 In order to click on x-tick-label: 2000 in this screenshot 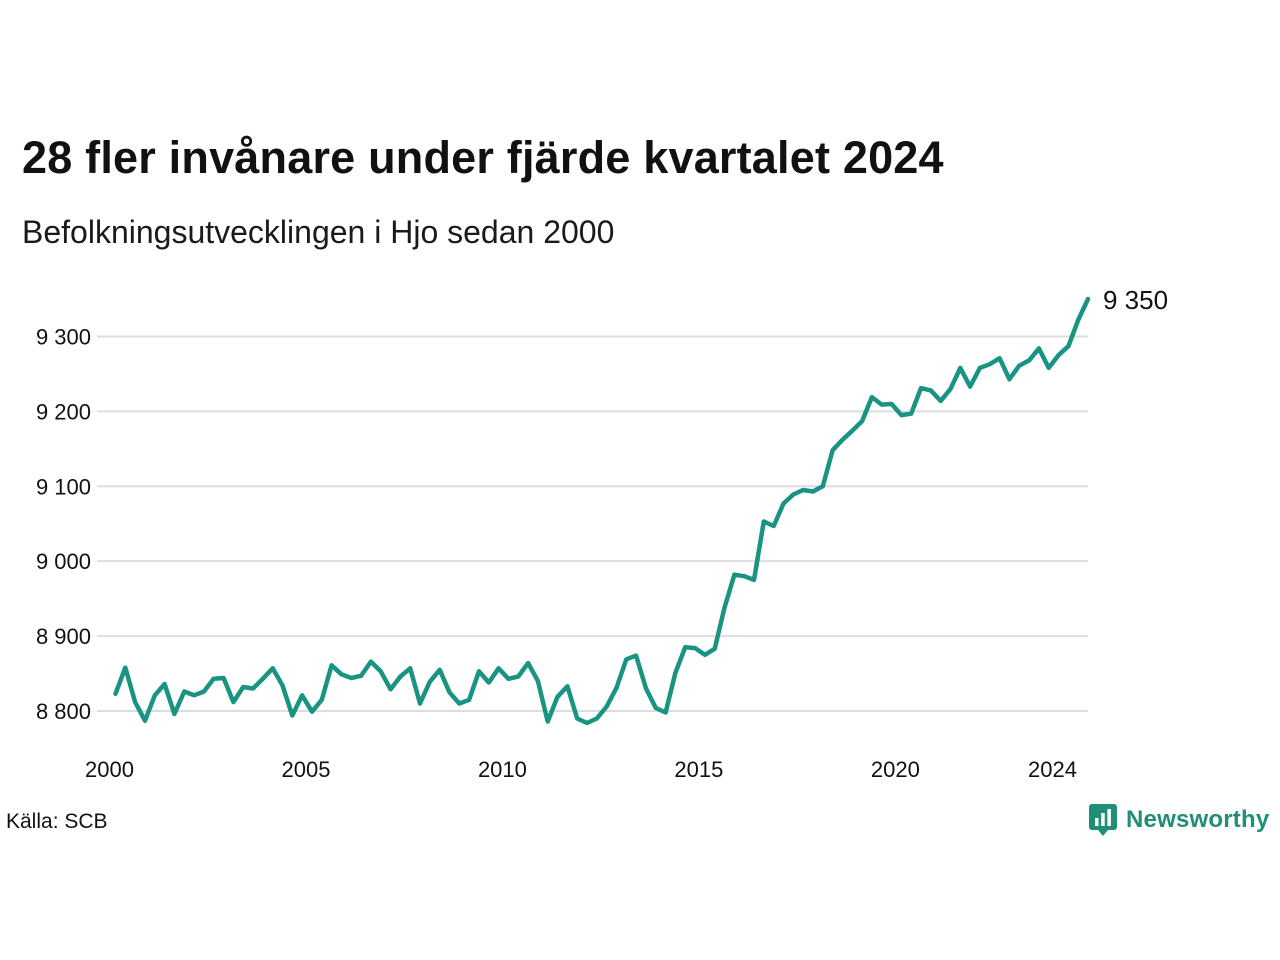, I will do `click(109, 769)`.